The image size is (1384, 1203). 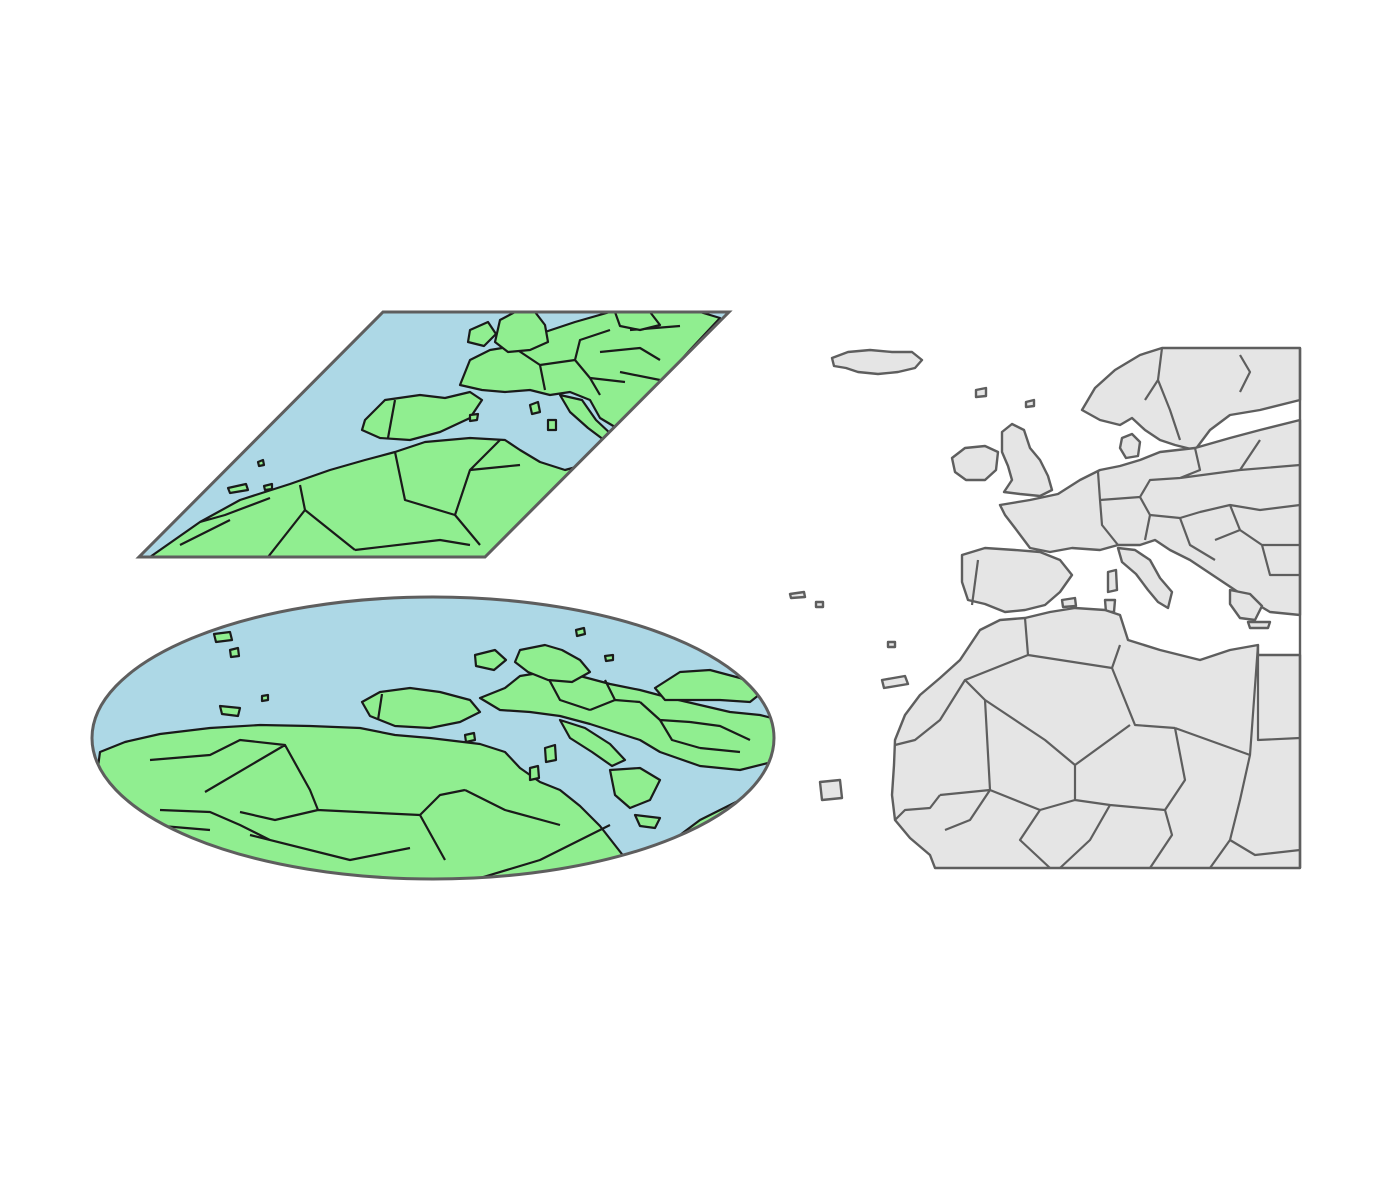 I want to click on reference-greece-land, so click(x=1246, y=605).